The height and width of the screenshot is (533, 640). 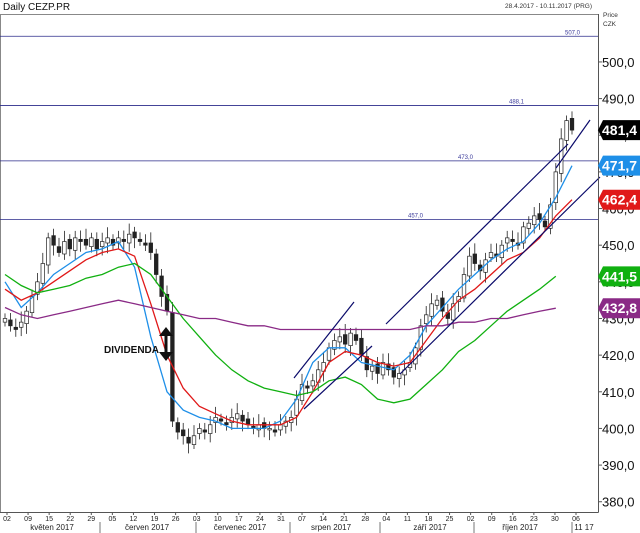 What do you see at coordinates (618, 245) in the screenshot?
I see `y-tick-label: 450,0` at bounding box center [618, 245].